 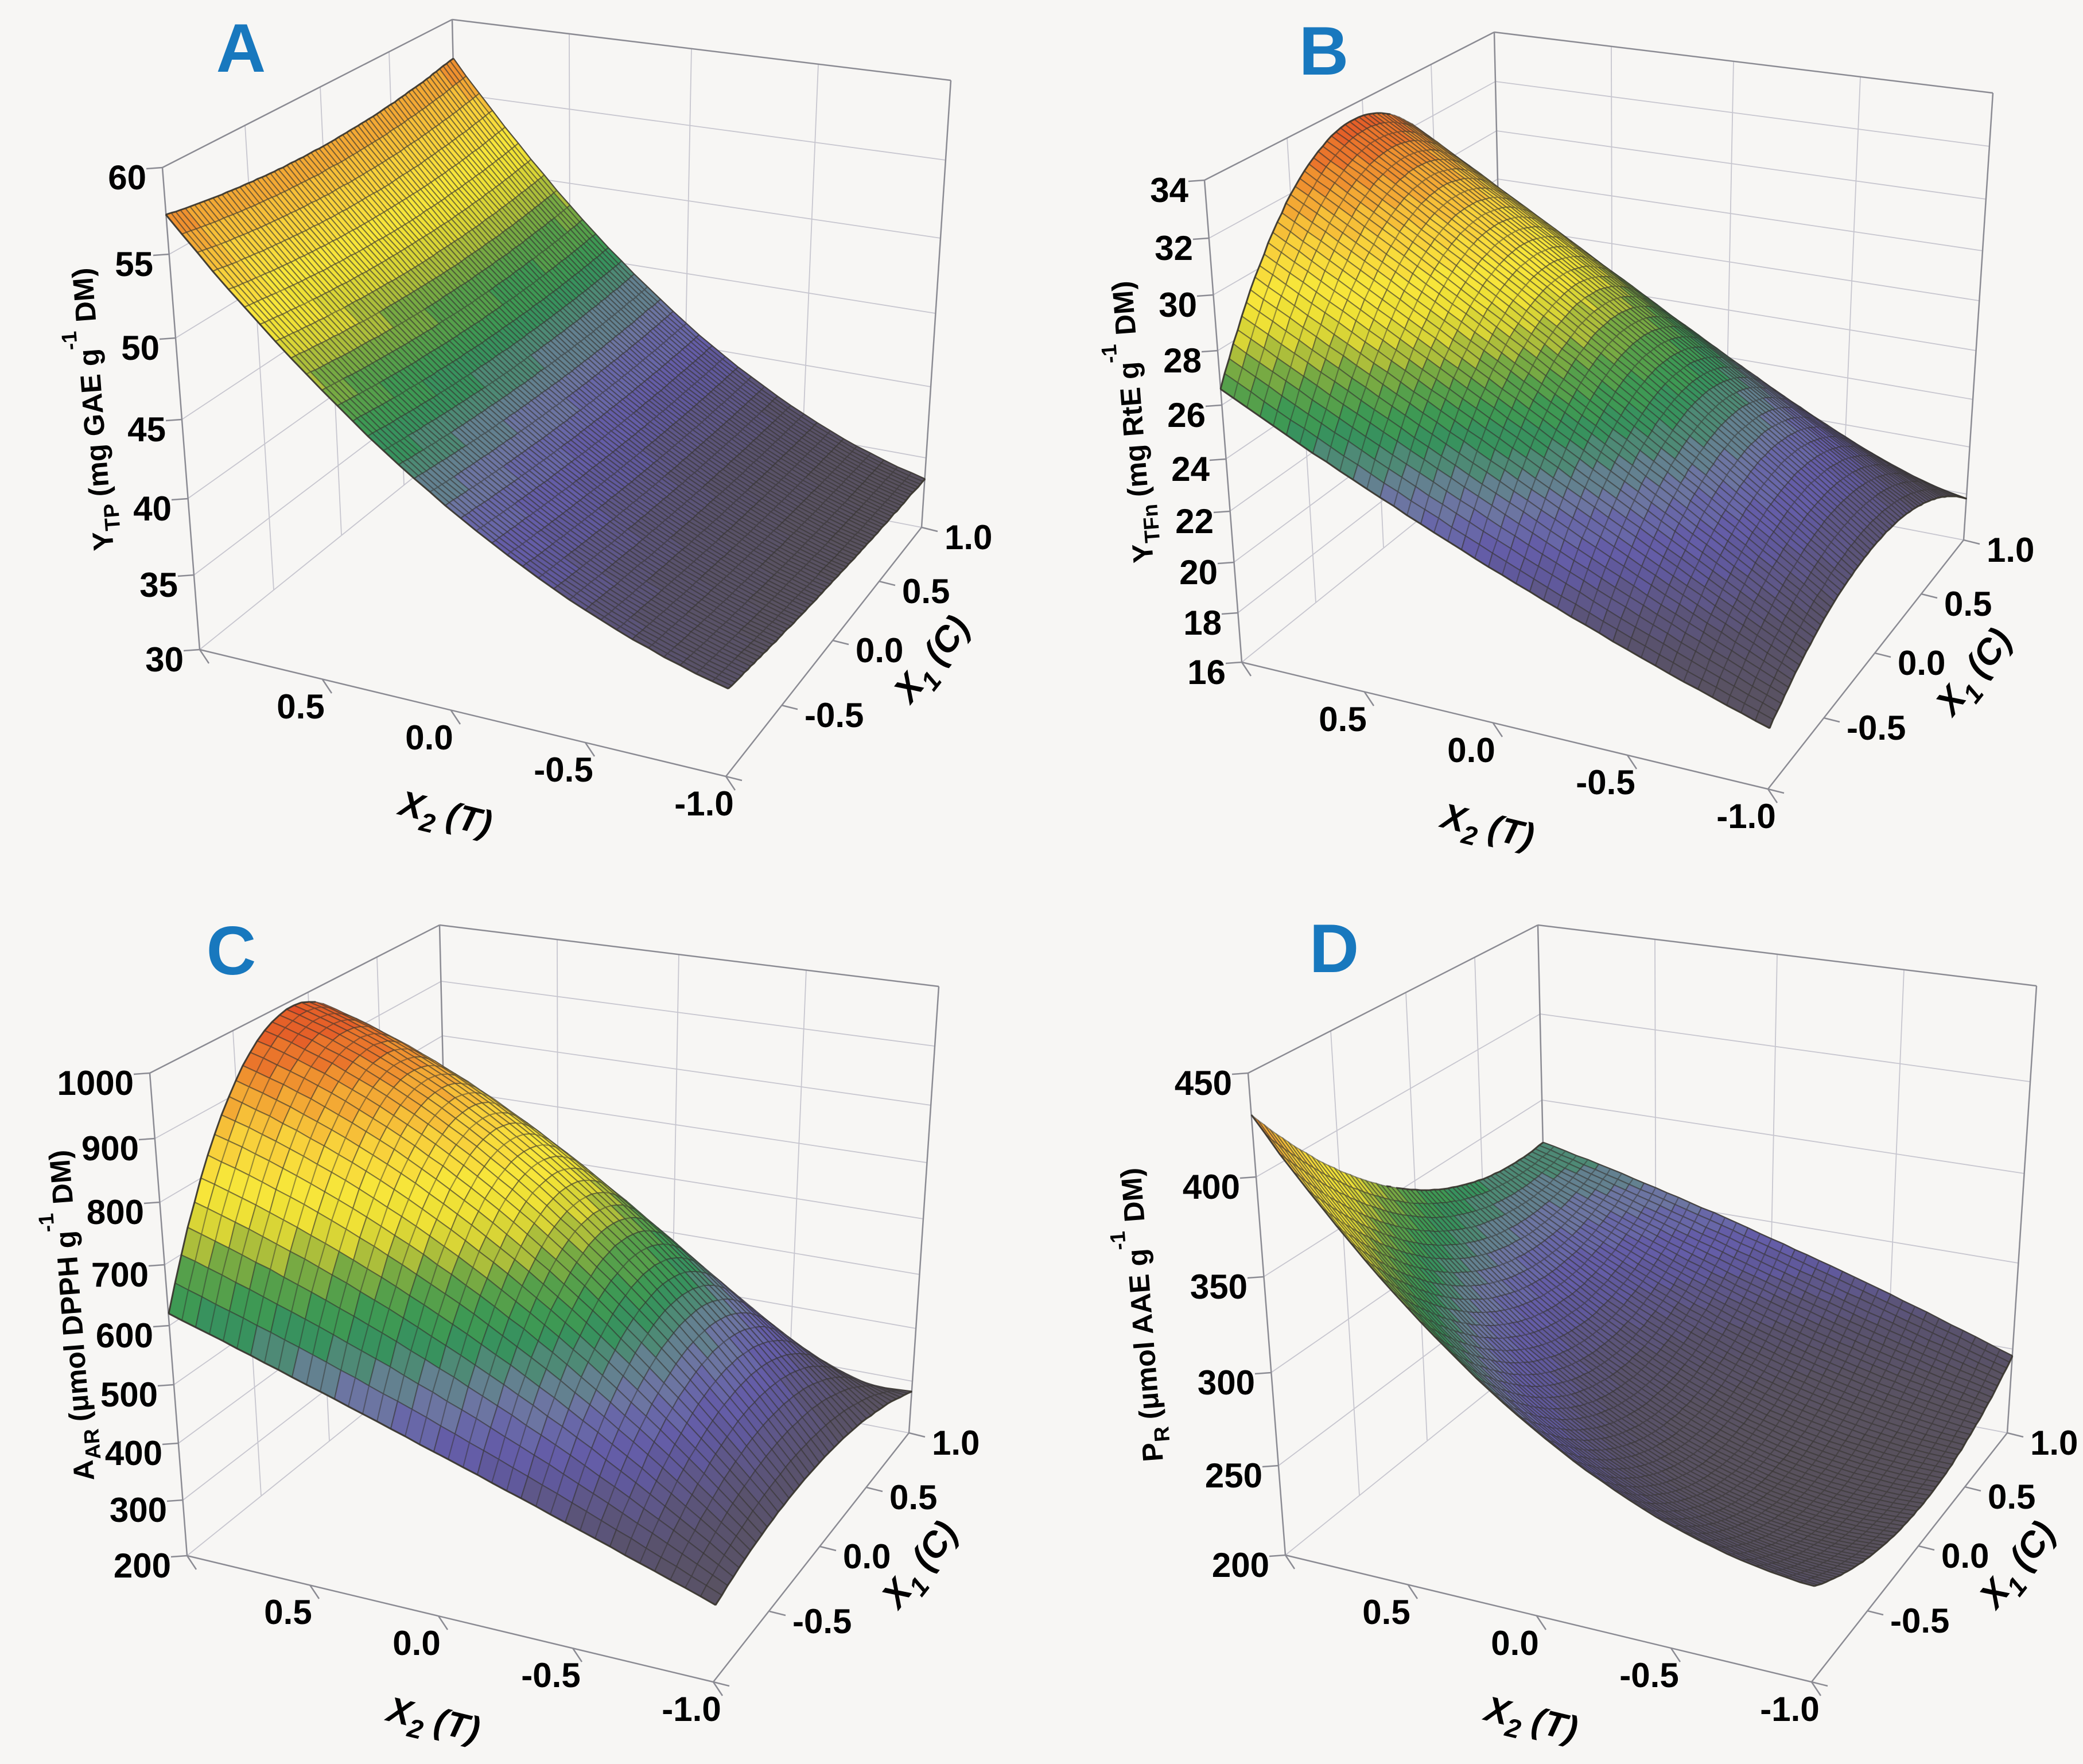 I want to click on svg-text: 35, so click(x=158, y=585).